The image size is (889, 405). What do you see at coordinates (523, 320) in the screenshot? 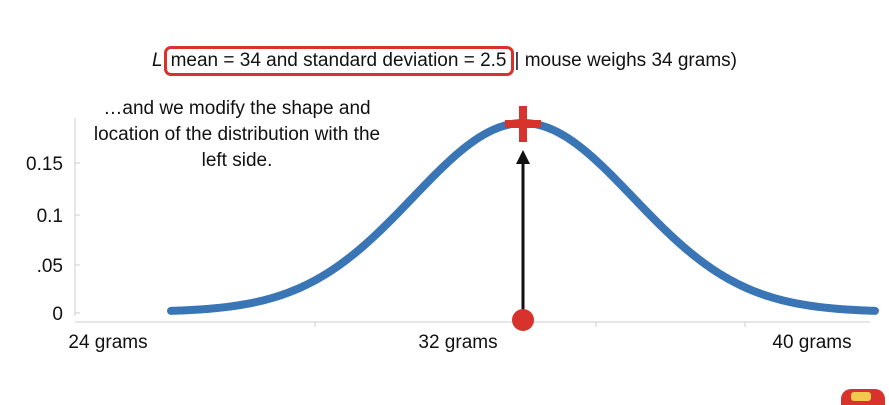
I see `observation-dot` at bounding box center [523, 320].